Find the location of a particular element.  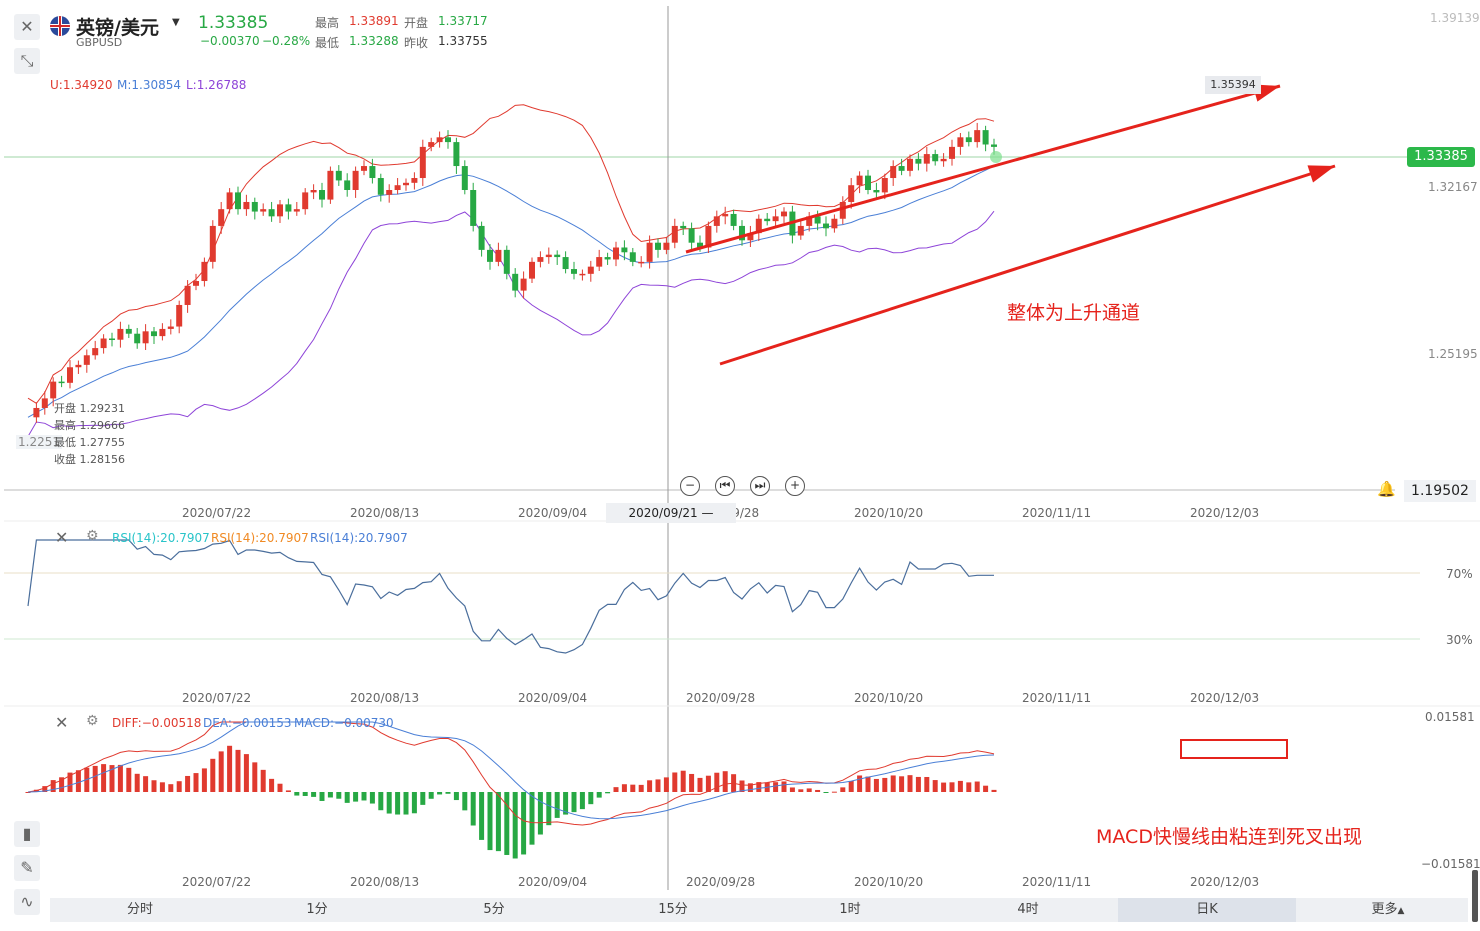

x-label-main-1: 2020/07/22 is located at coordinates (217, 513).